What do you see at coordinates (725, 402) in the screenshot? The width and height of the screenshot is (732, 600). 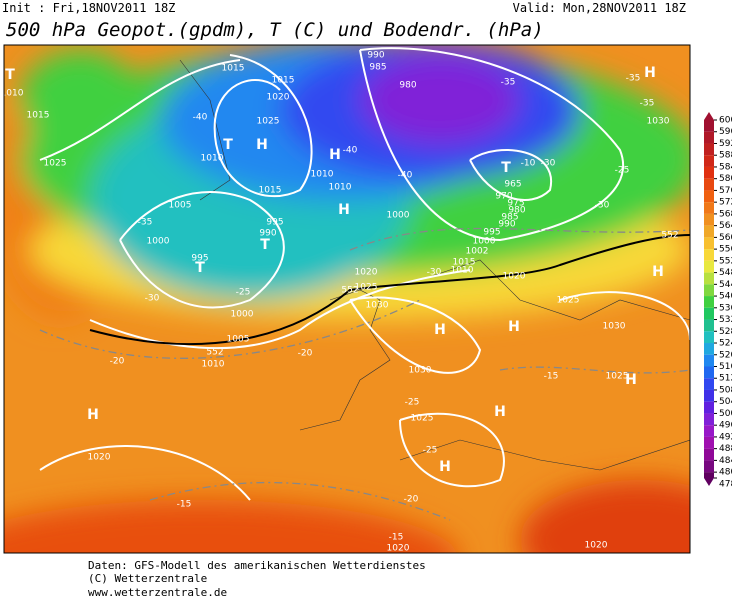 I see `colorbar-label: 504` at bounding box center [725, 402].